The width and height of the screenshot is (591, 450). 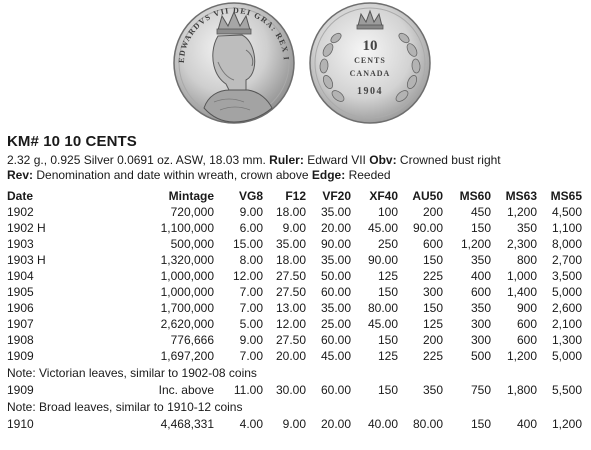 I want to click on cell-vg8: 4.00, so click(x=251, y=424).